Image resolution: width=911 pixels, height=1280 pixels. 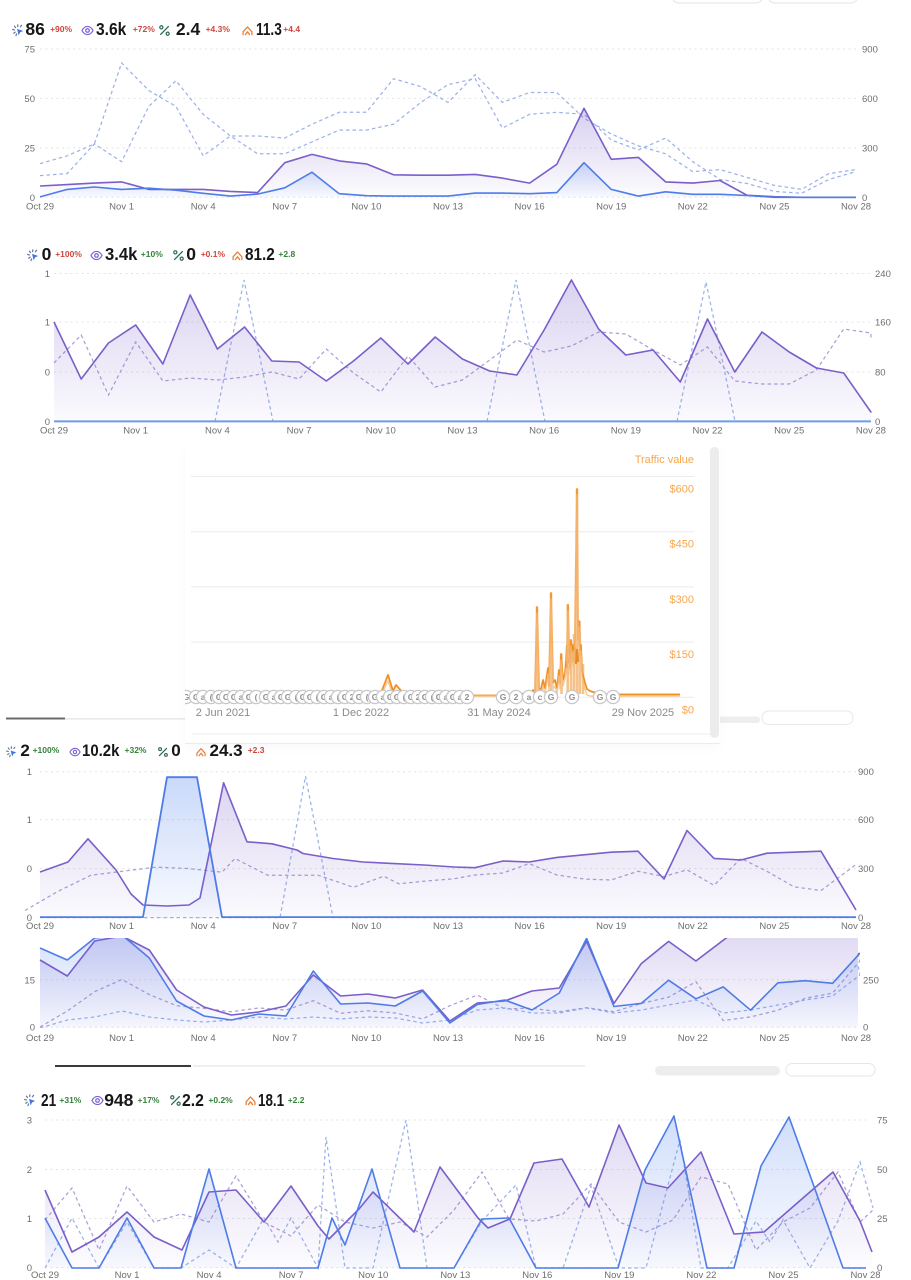 What do you see at coordinates (29, 1121) in the screenshot?
I see `svg-text: 3` at bounding box center [29, 1121].